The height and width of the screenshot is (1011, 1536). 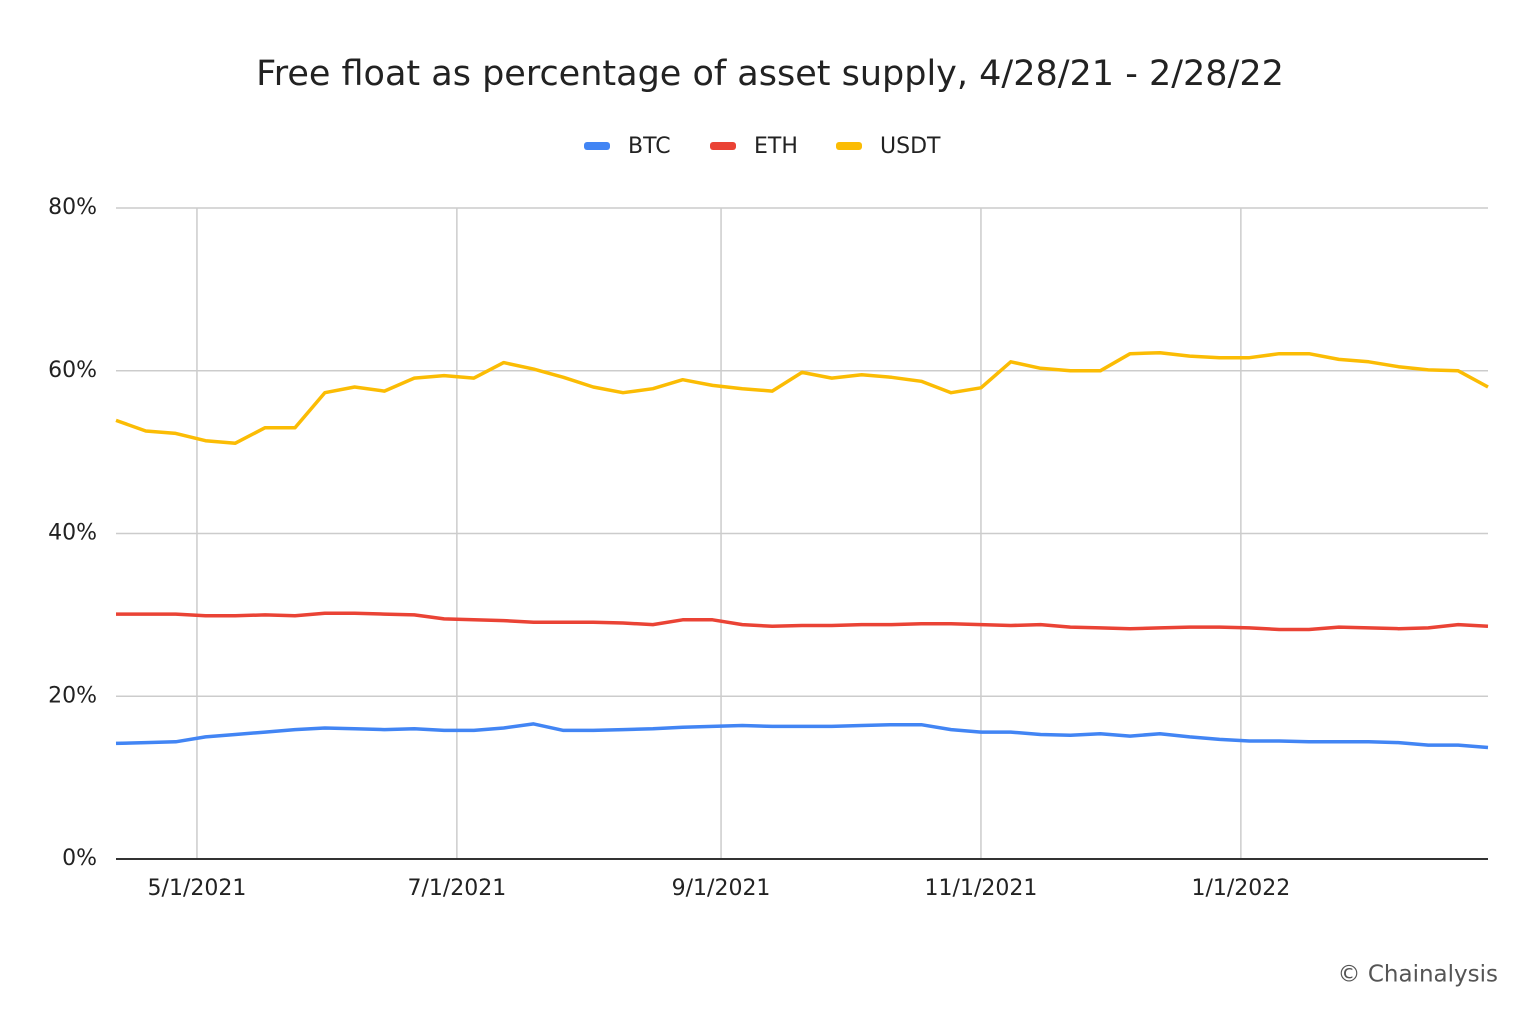 What do you see at coordinates (197, 888) in the screenshot?
I see `x-tick-label: 5/1/2021` at bounding box center [197, 888].